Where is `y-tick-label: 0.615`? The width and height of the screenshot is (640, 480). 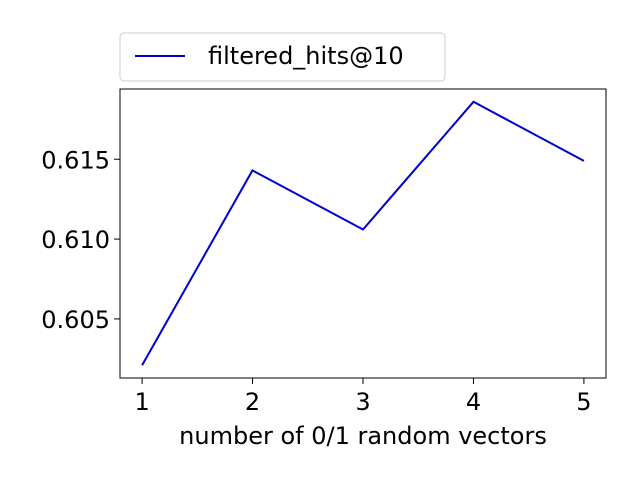 y-tick-label: 0.615 is located at coordinates (75, 160).